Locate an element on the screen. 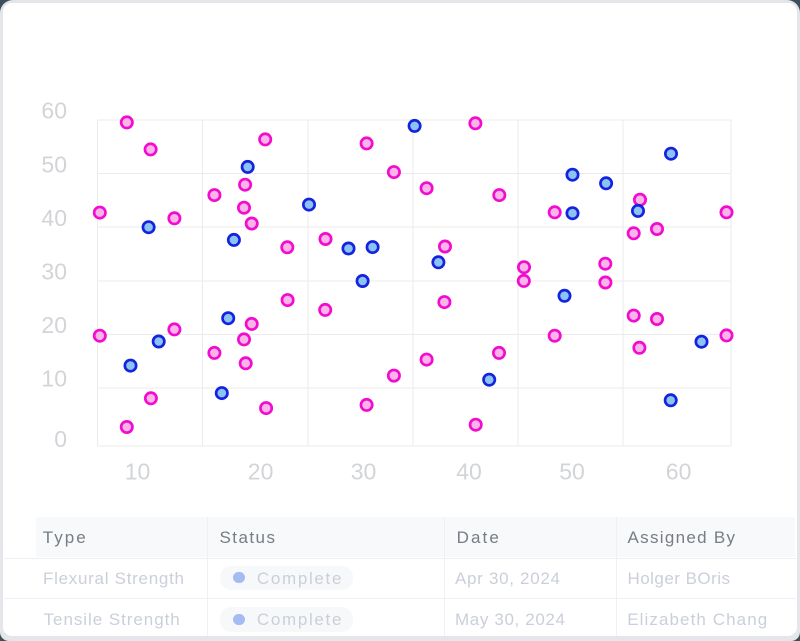 The height and width of the screenshot is (641, 800). svg-text: 0 is located at coordinates (60, 439).